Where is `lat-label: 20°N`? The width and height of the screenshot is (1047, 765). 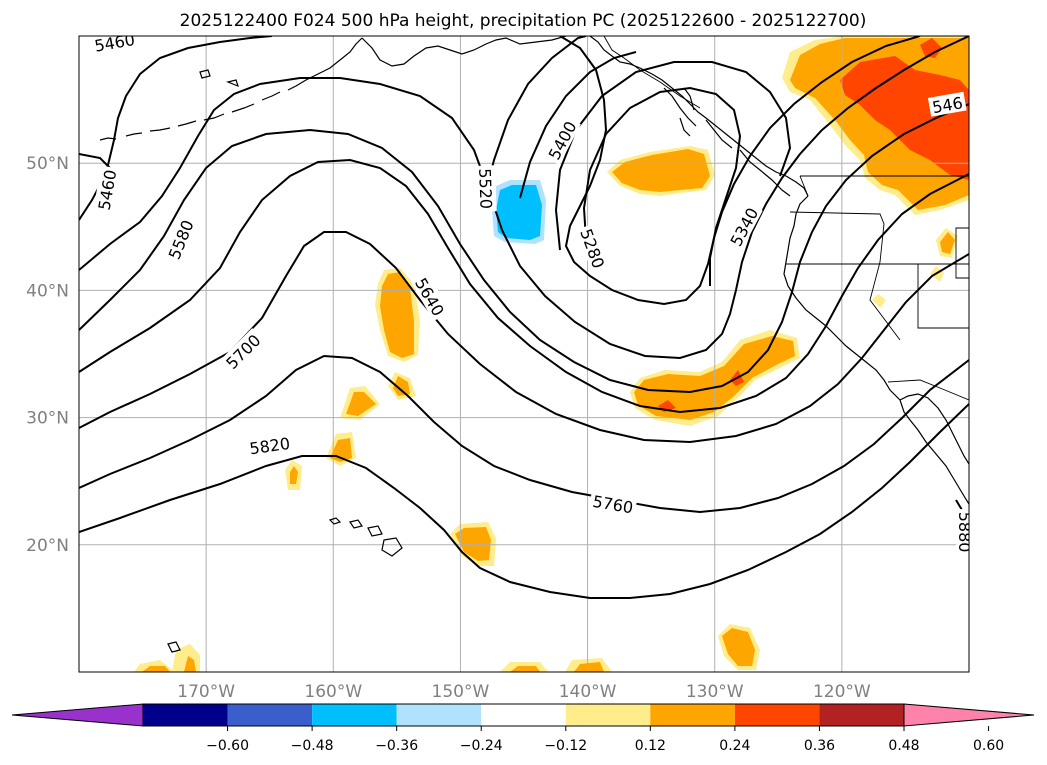
lat-label: 20°N is located at coordinates (47, 546).